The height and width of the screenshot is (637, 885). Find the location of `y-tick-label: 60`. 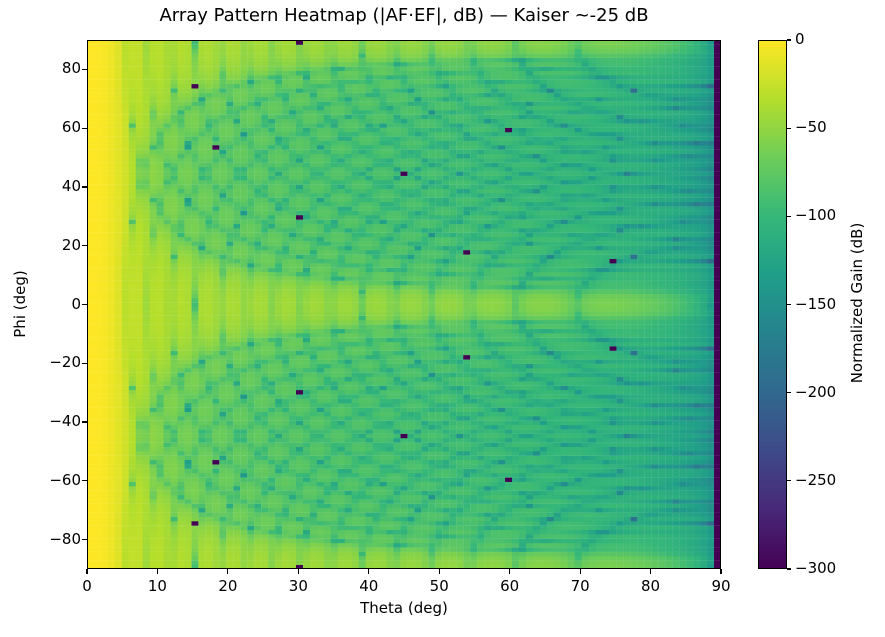

y-tick-label: 60 is located at coordinates (71, 127).